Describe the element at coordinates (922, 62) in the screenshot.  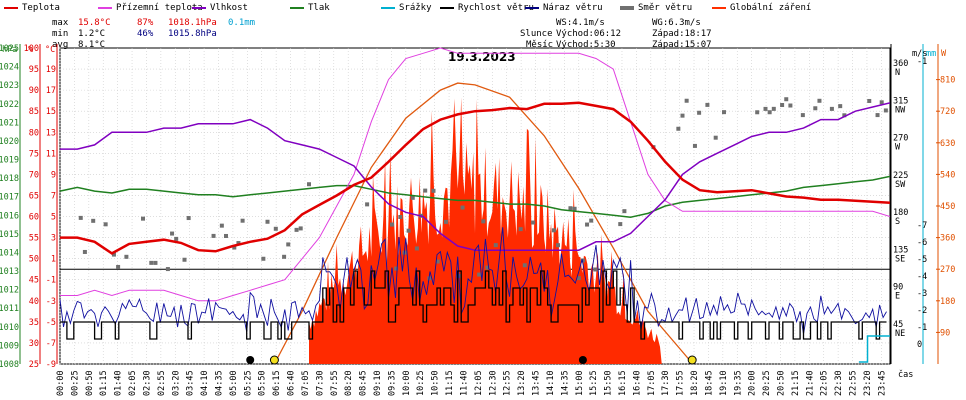
I see `wind-tick: -1` at that location.